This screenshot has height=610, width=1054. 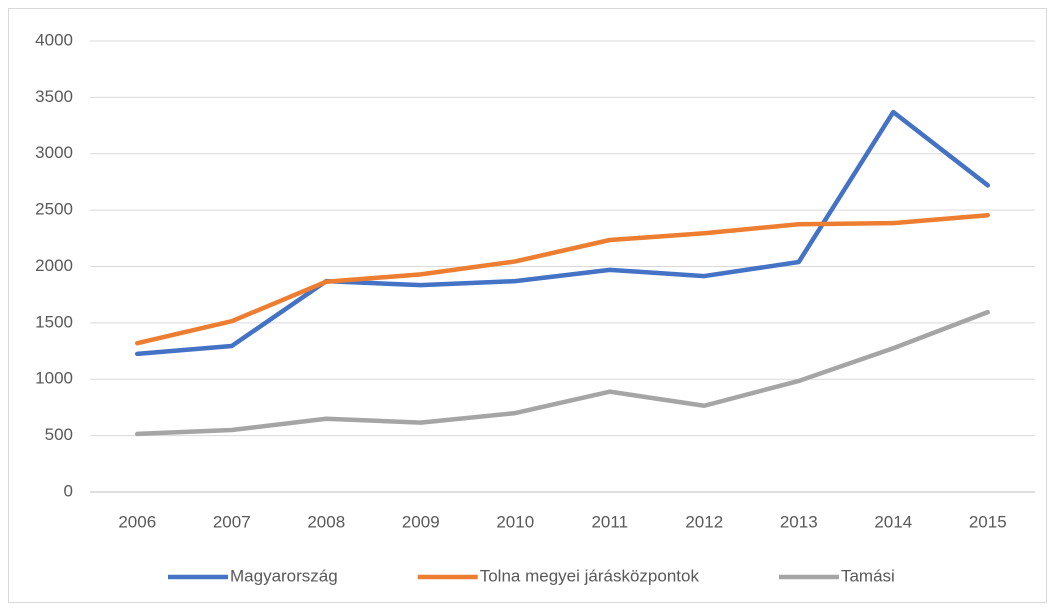 What do you see at coordinates (609, 521) in the screenshot?
I see `x-tick-label: 2011` at bounding box center [609, 521].